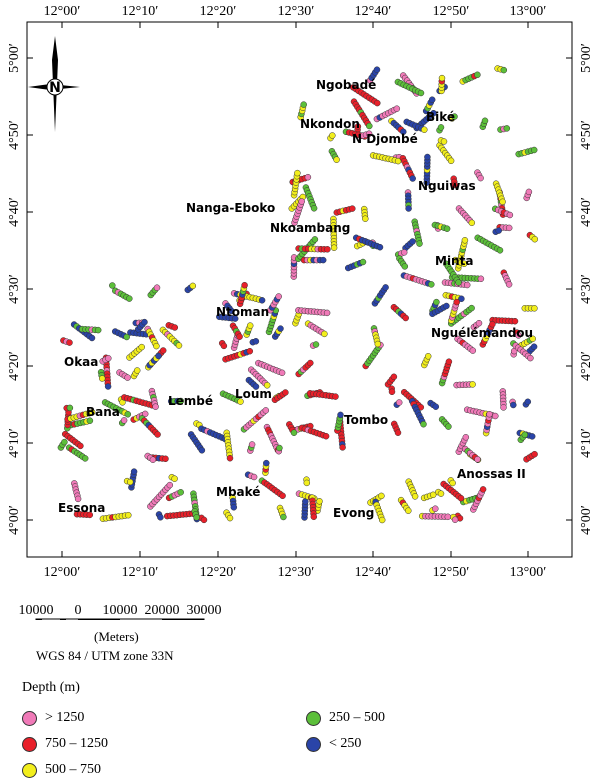 This screenshot has height=781, width=600. What do you see at coordinates (586, 366) in the screenshot?
I see `lat-label-right: 4°20′` at bounding box center [586, 366].